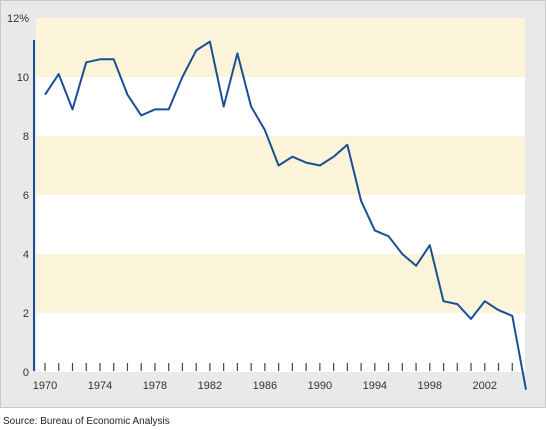  Describe the element at coordinates (265, 386) in the screenshot. I see `x-tick-label: 1986` at that location.